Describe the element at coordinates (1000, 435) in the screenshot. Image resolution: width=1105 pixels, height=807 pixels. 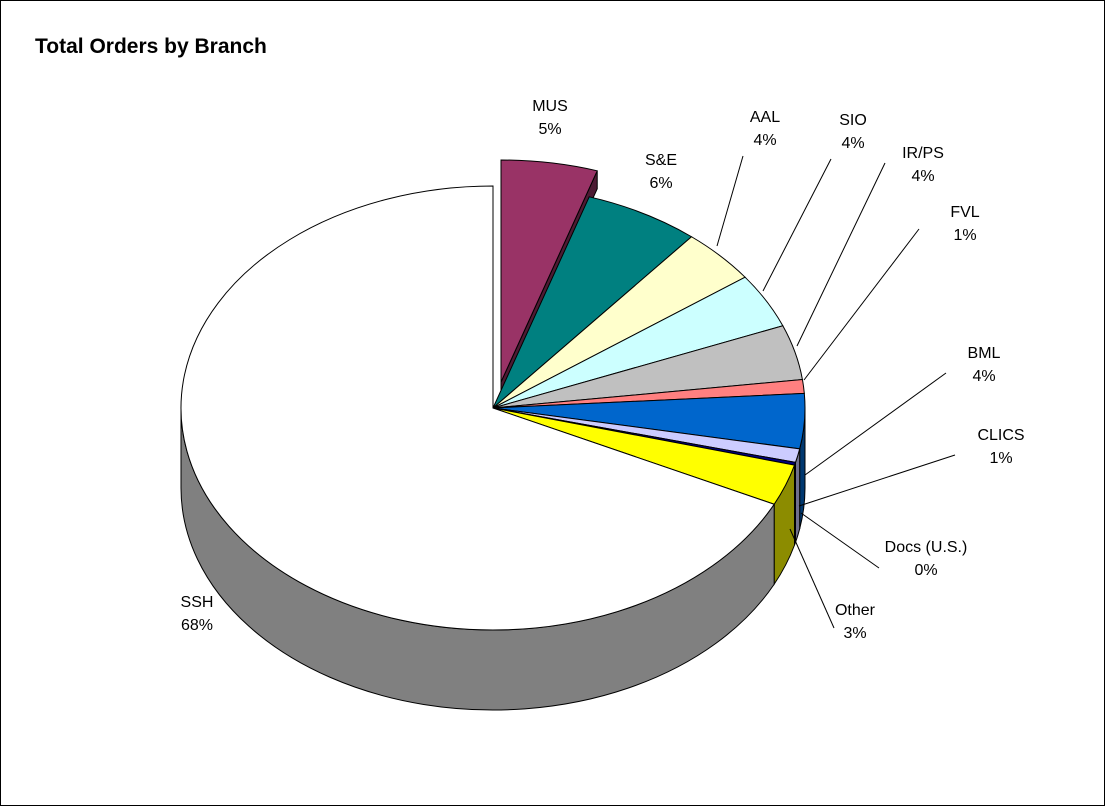
I see `slice-name-label-clics: CLICS` at that location.